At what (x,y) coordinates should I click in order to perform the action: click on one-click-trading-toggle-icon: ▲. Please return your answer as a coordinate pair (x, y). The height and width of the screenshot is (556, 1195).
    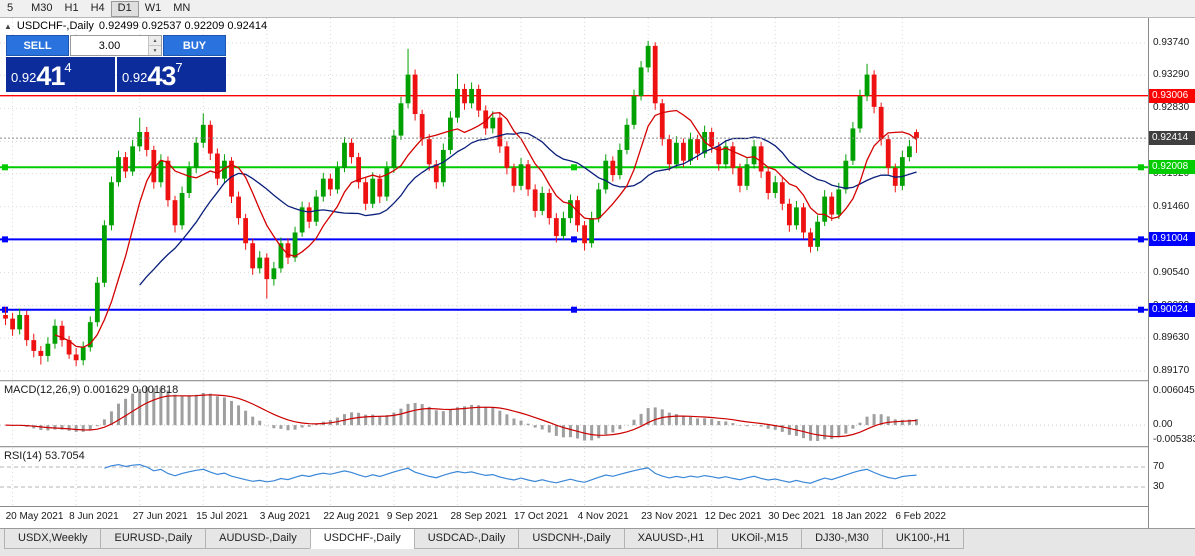
    Looking at the image, I should click on (8, 26).